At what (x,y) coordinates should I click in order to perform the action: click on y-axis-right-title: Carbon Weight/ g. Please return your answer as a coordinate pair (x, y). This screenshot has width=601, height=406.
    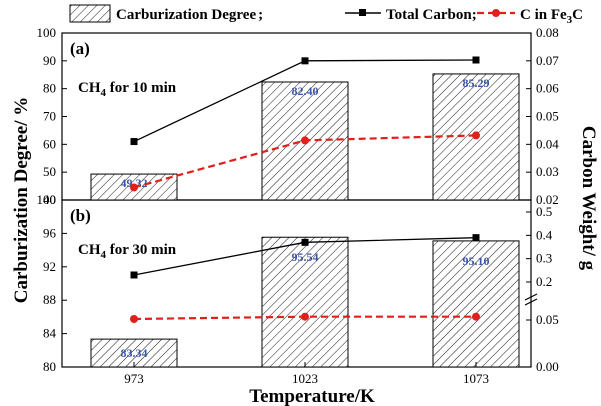
    Looking at the image, I should click on (588, 198).